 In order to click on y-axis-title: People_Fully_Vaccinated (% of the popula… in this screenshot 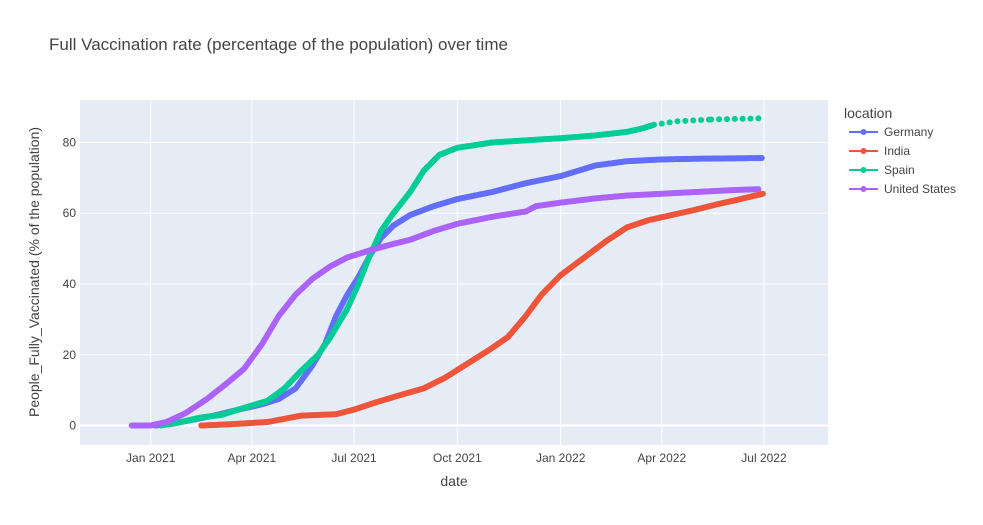, I will do `click(34, 272)`.